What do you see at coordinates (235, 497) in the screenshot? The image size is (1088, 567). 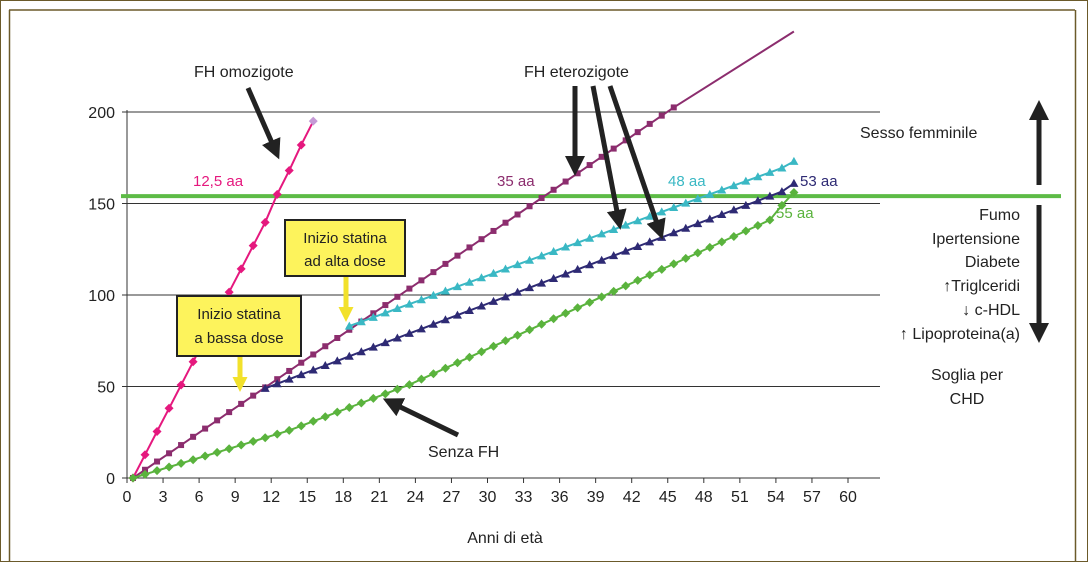 I see `x-tick-label-3: 9` at bounding box center [235, 497].